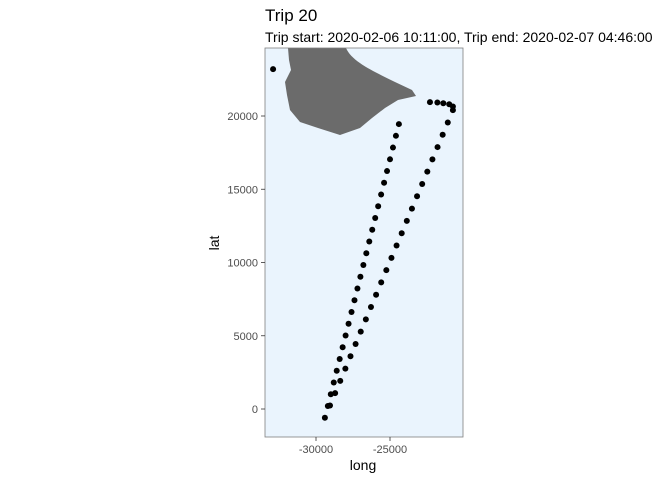  Describe the element at coordinates (246, 337) in the screenshot. I see `y-tick-label: 5000` at that location.